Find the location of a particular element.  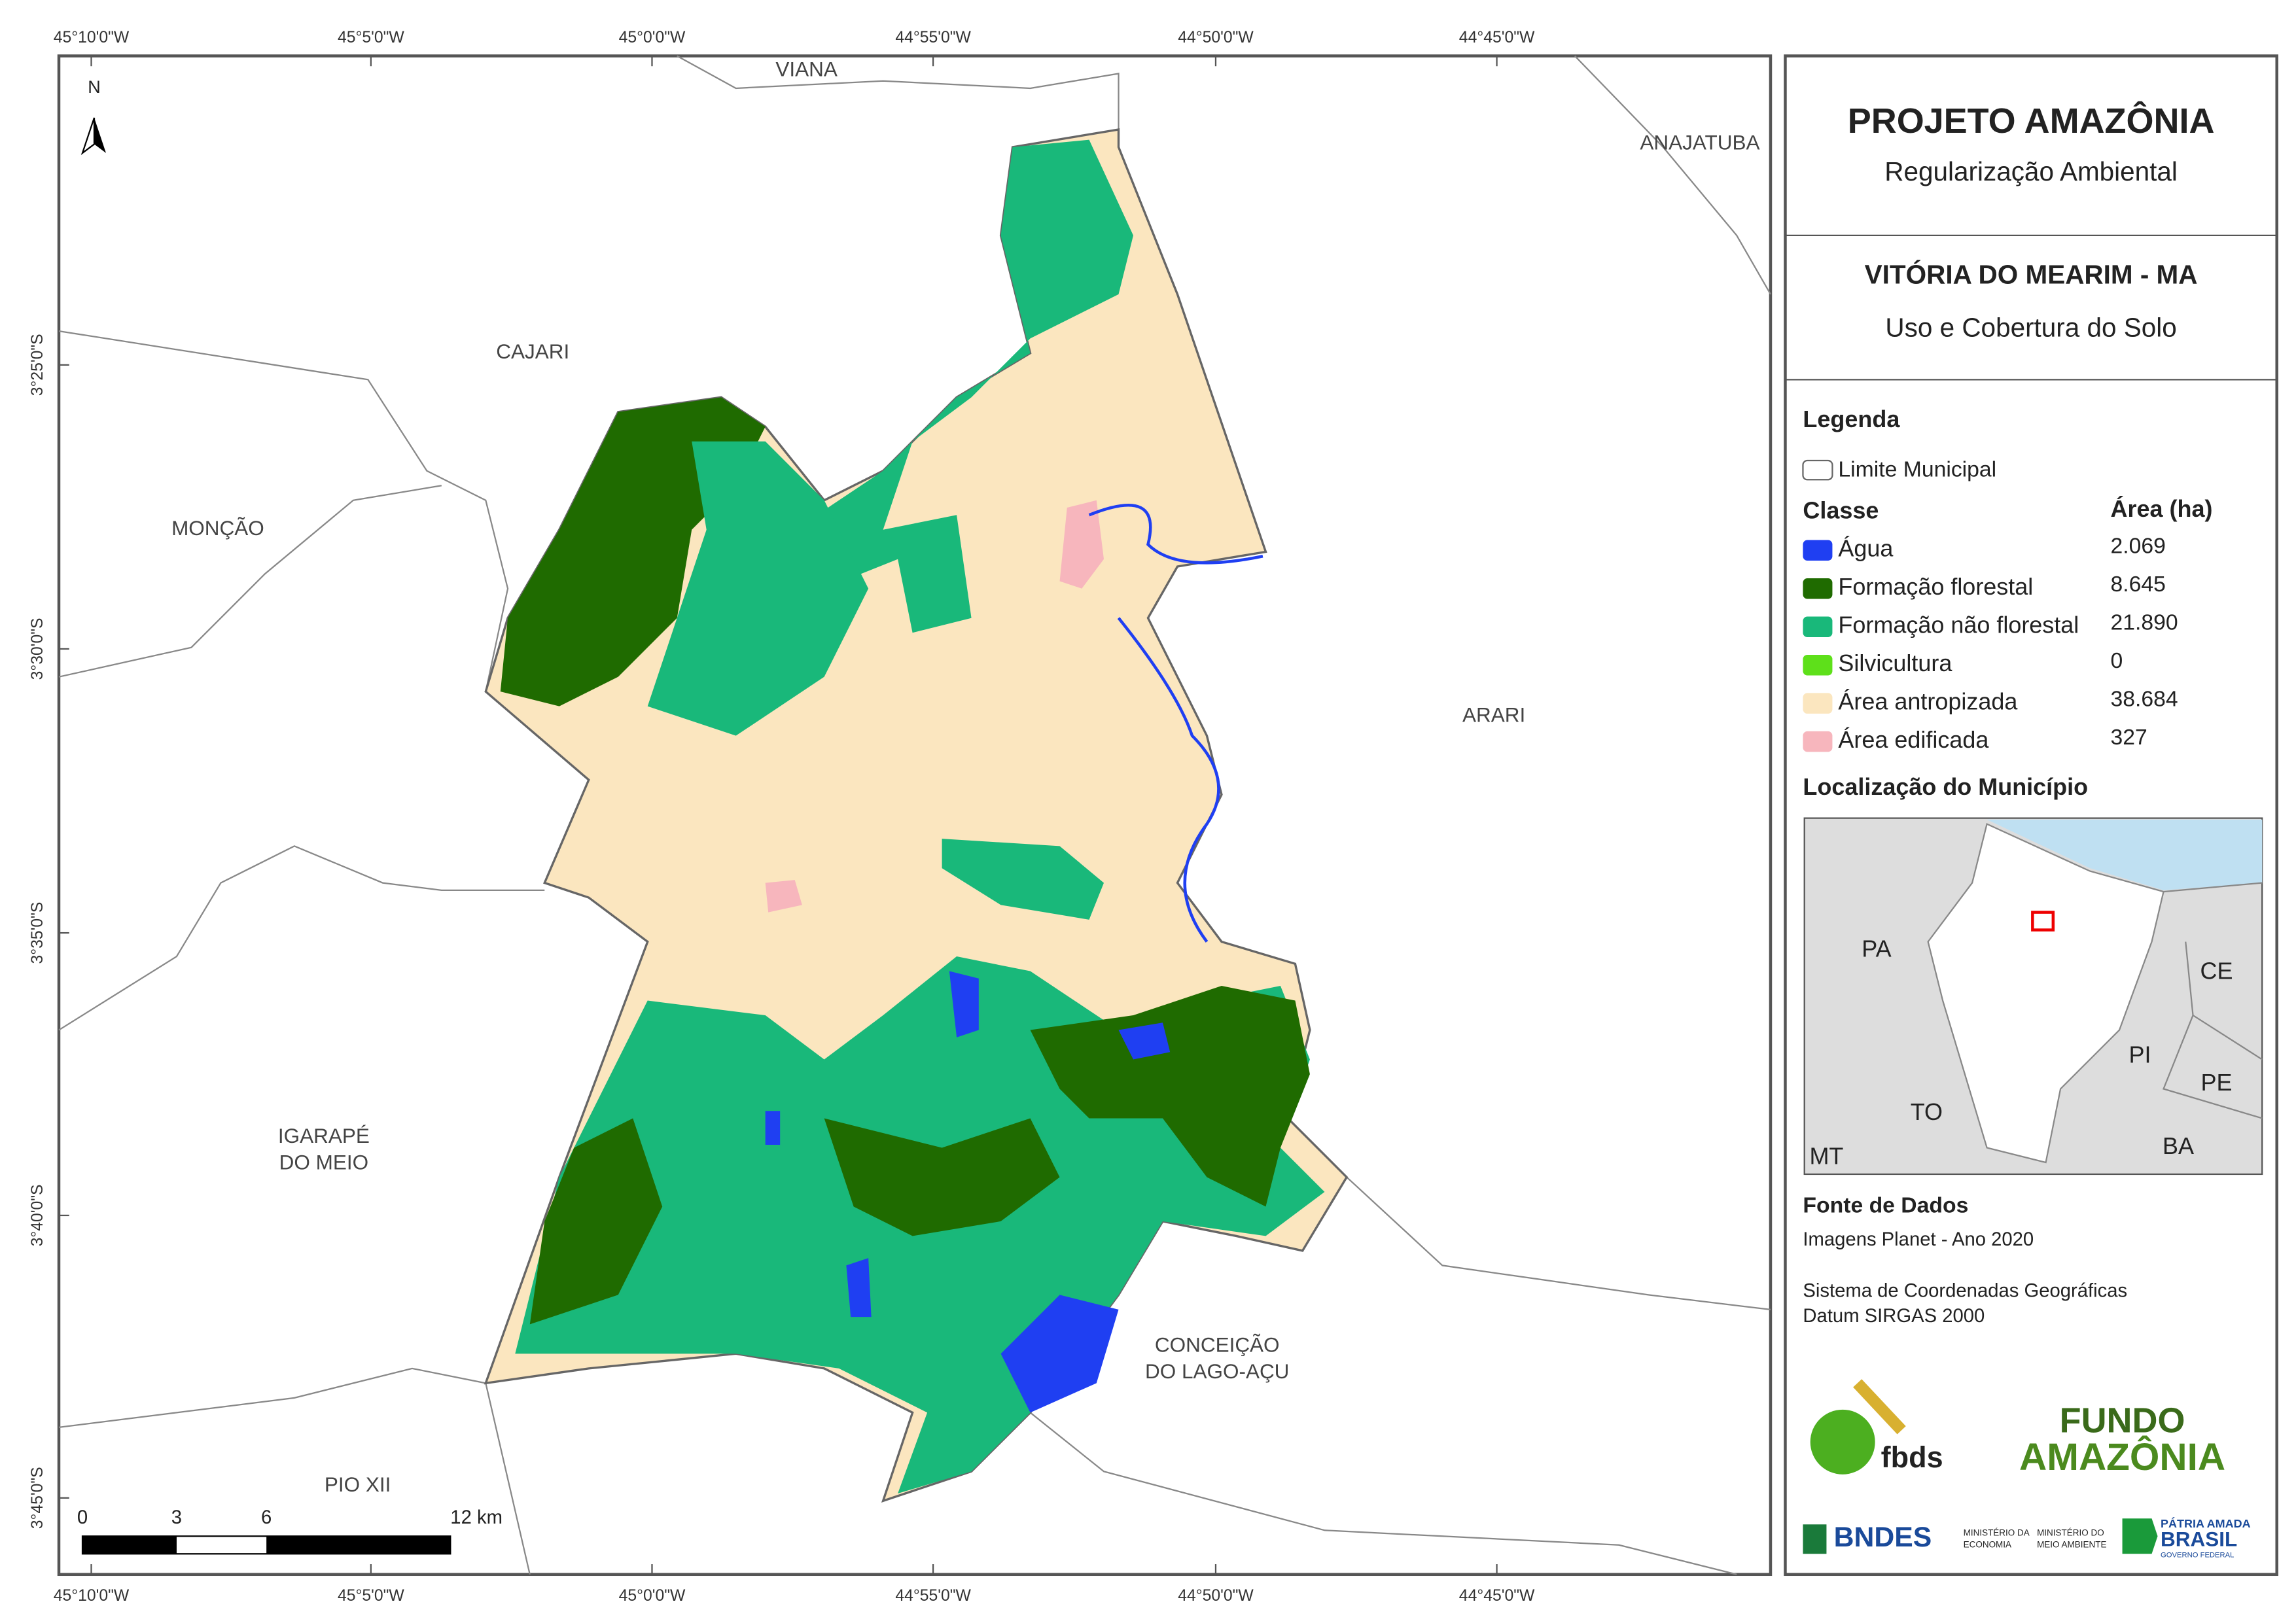

source-line: Datum SIRGAS 2000 is located at coordinates (1894, 1317).